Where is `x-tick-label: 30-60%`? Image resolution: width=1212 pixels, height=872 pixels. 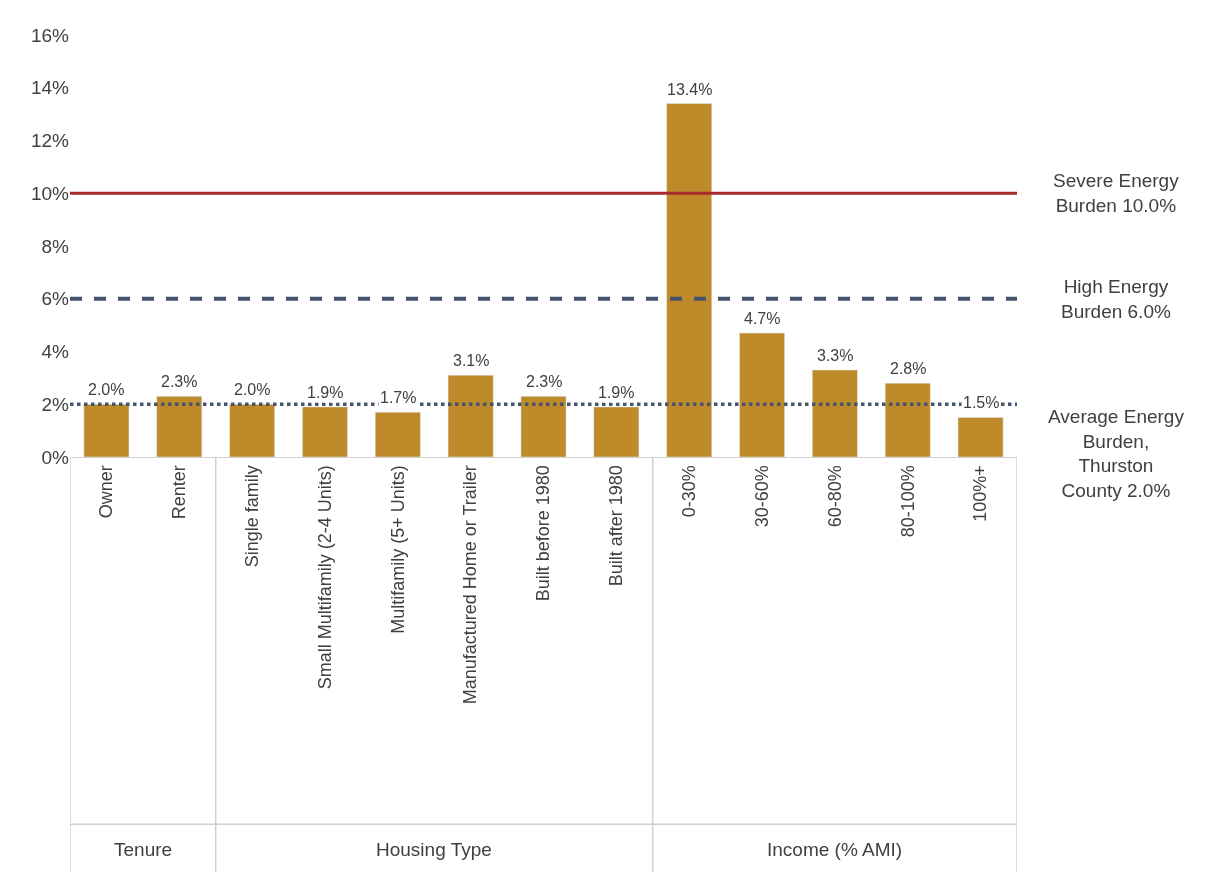
x-tick-label: 30-60% is located at coordinates (761, 496).